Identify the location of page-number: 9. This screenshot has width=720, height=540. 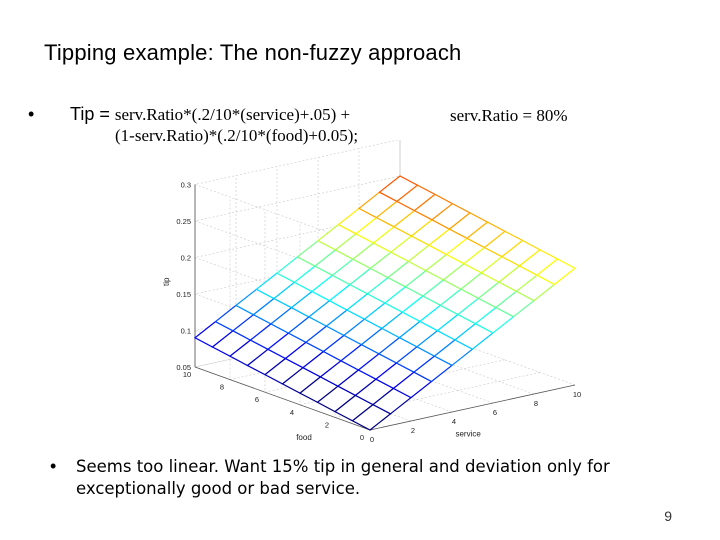
(668, 516).